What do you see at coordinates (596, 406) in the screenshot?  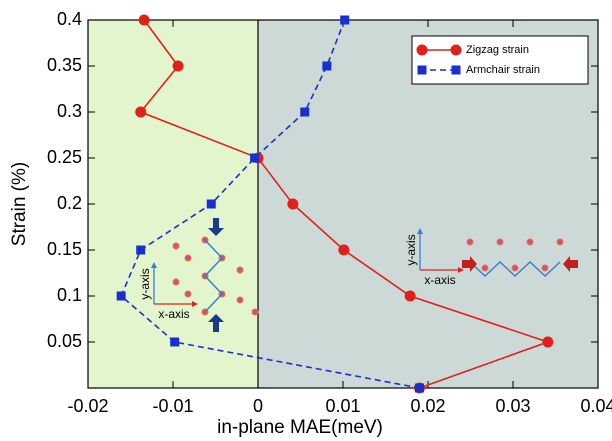 I see `x-tick-label: 0.04` at bounding box center [596, 406].